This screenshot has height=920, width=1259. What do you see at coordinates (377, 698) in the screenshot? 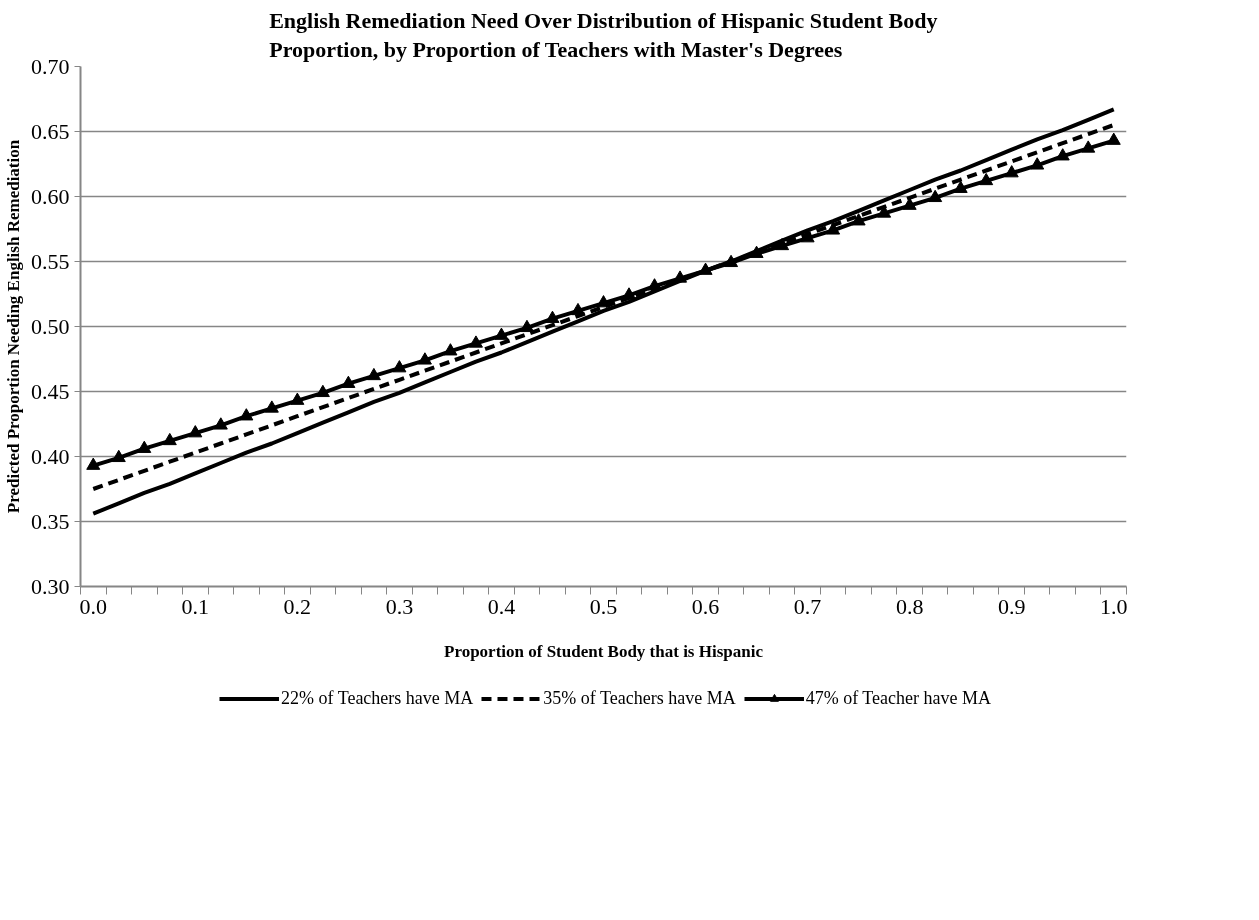
I see `legend-label: 22% of Teachers have MA` at bounding box center [377, 698].